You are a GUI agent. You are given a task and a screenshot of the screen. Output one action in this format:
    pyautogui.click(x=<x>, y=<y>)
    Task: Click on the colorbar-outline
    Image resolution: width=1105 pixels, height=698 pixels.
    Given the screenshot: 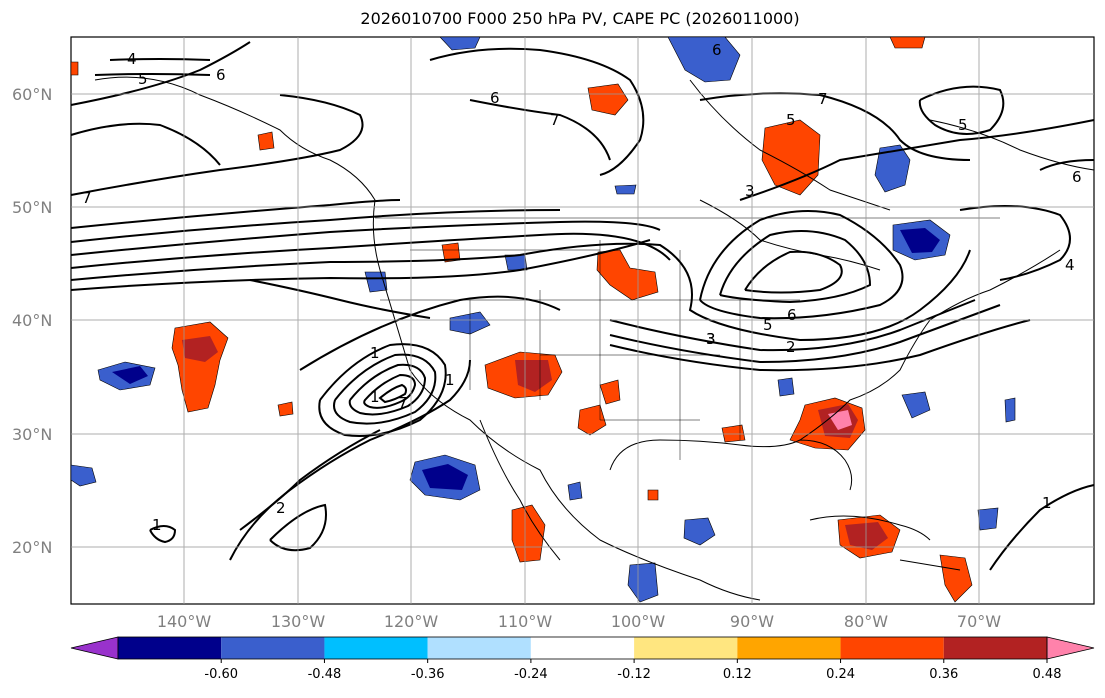 What is the action you would take?
    pyautogui.click(x=582, y=648)
    